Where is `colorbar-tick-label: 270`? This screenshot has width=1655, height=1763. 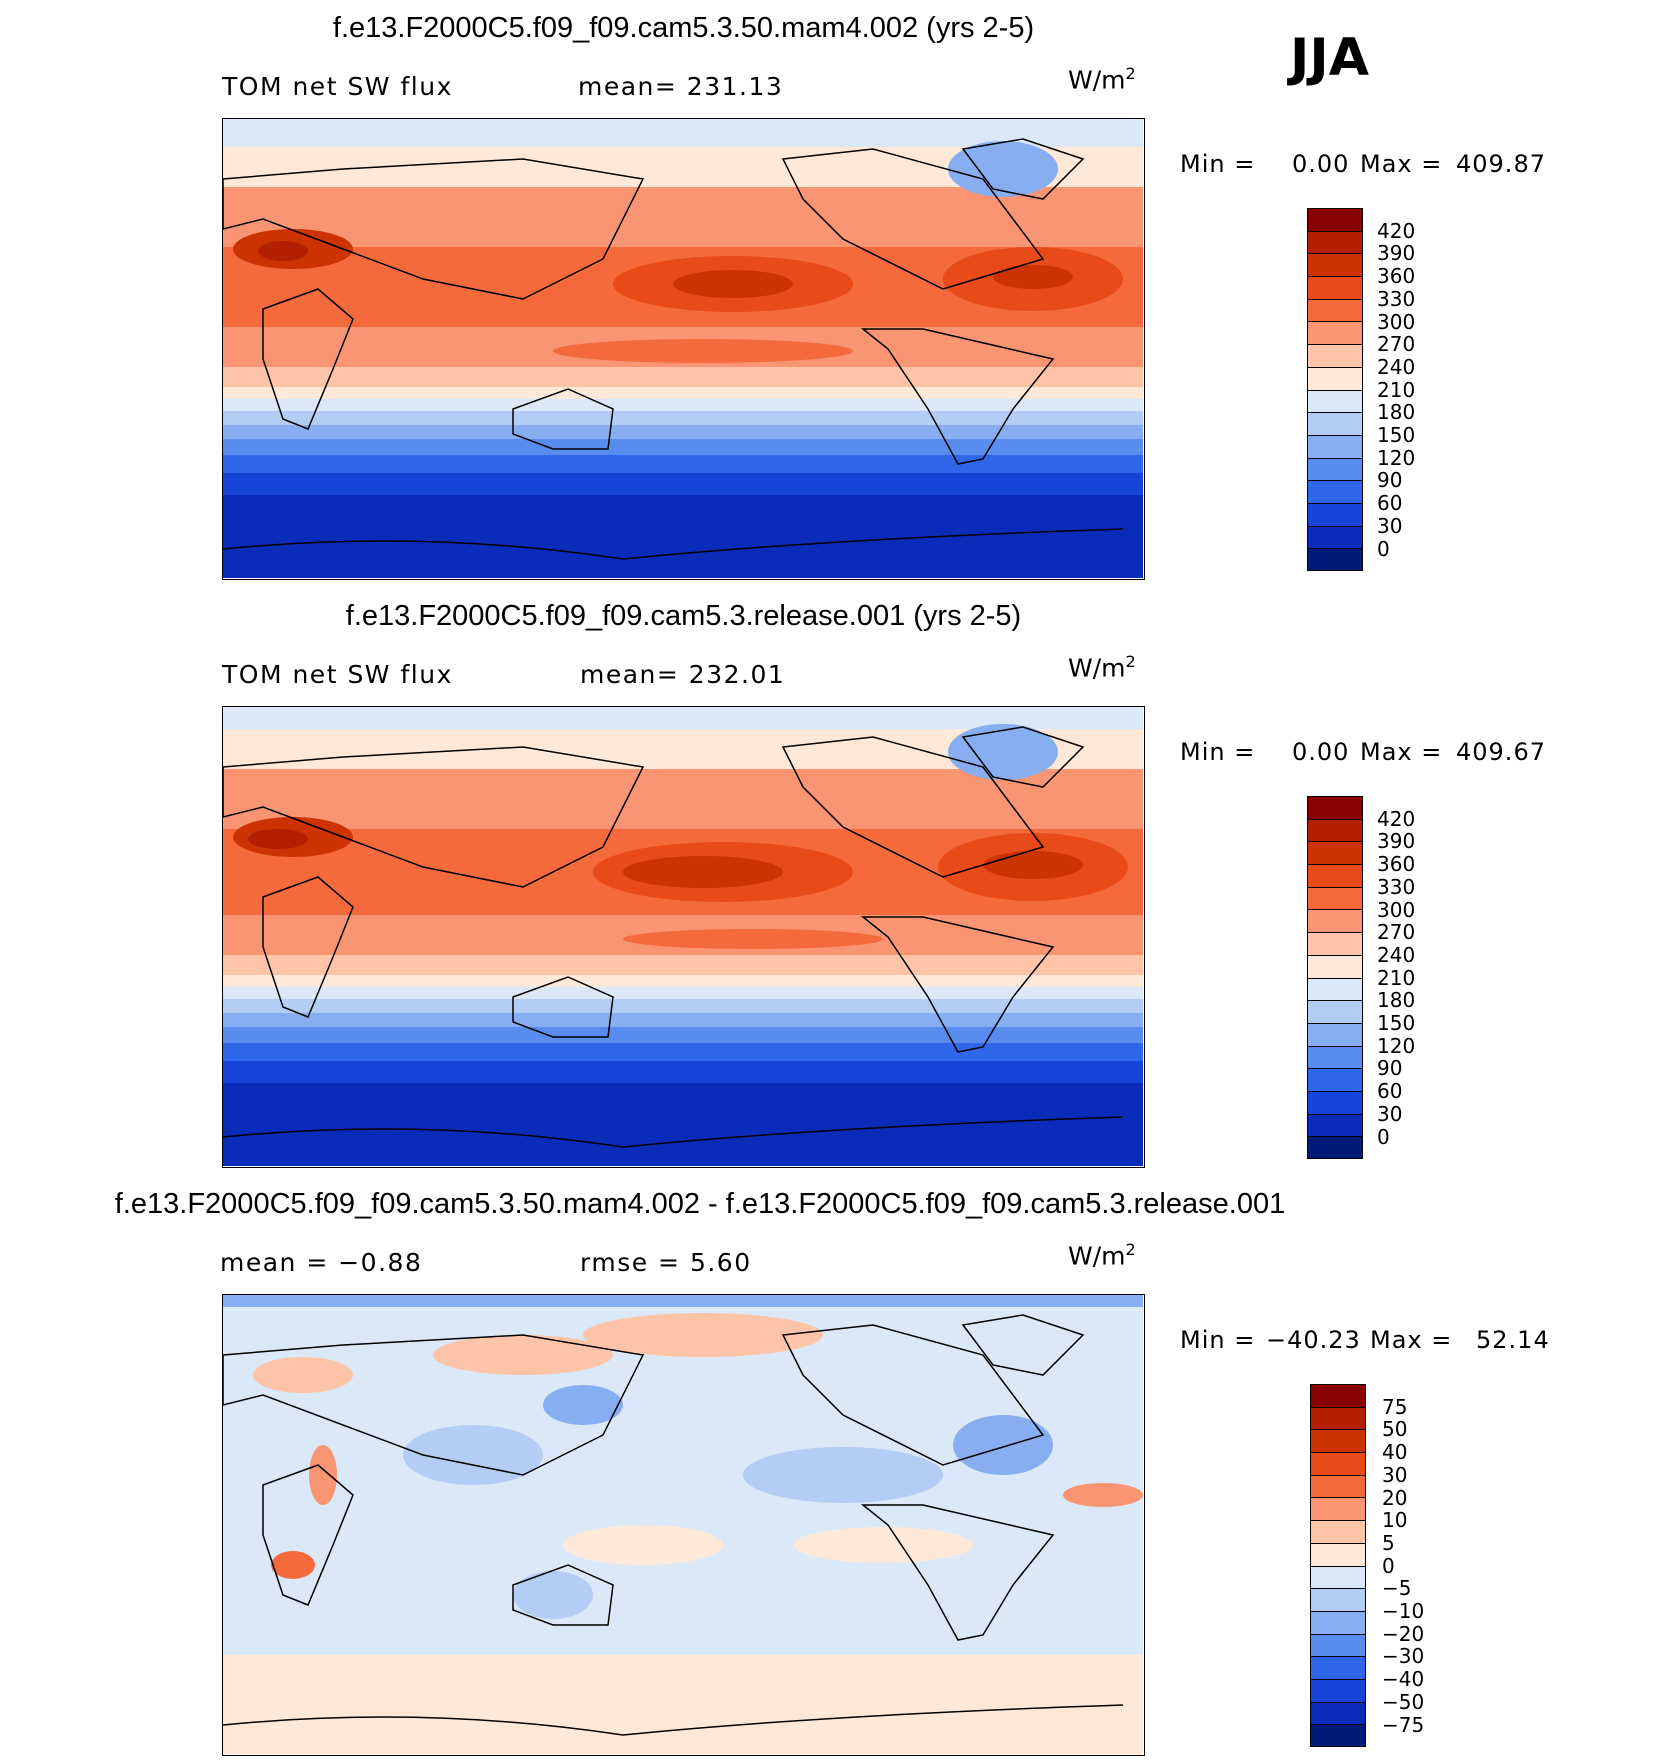
colorbar-tick-label: 270 is located at coordinates (1396, 932).